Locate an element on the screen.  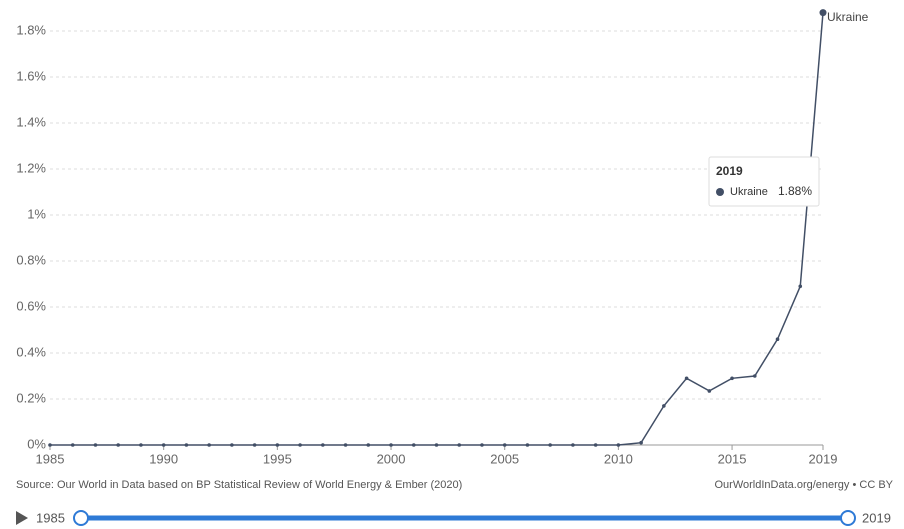
y-tick-label: 1.8% is located at coordinates (31, 29).